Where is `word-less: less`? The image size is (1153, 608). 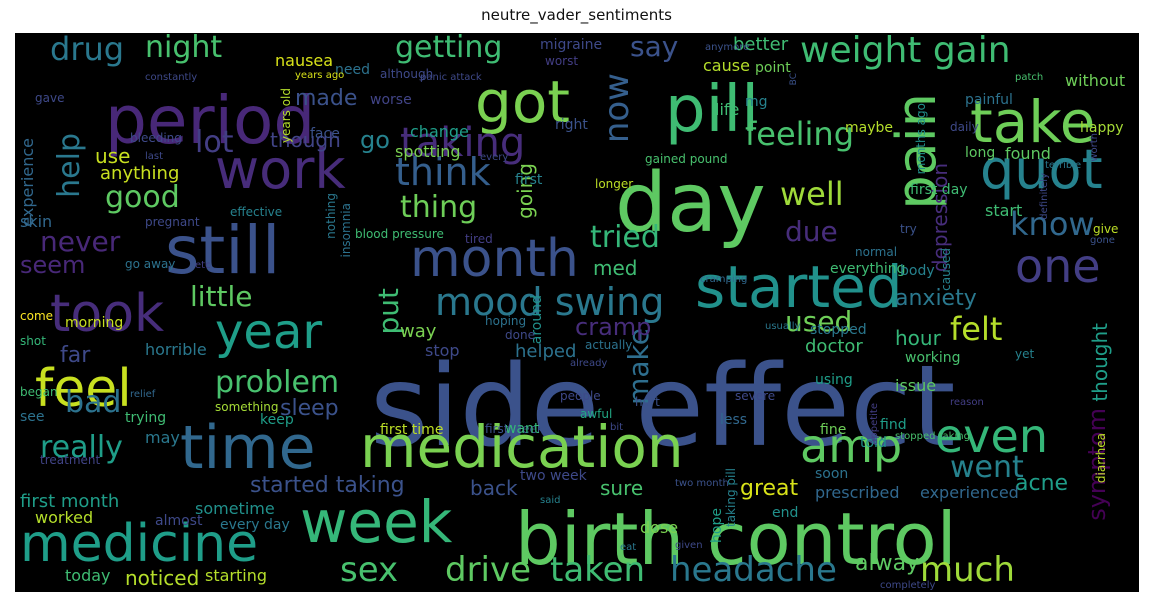
word-less: less is located at coordinates (734, 420).